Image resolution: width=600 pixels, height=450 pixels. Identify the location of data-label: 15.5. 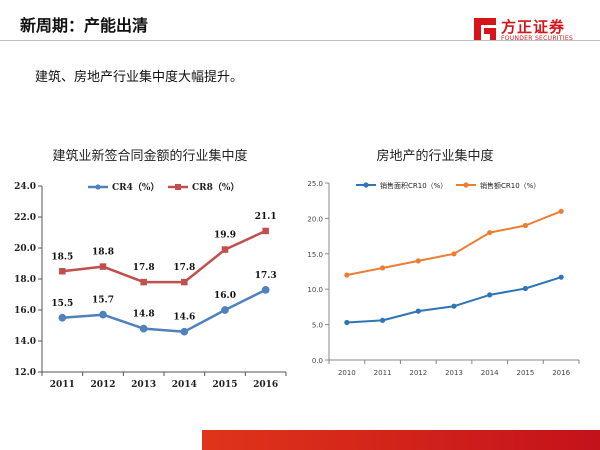
(62, 304).